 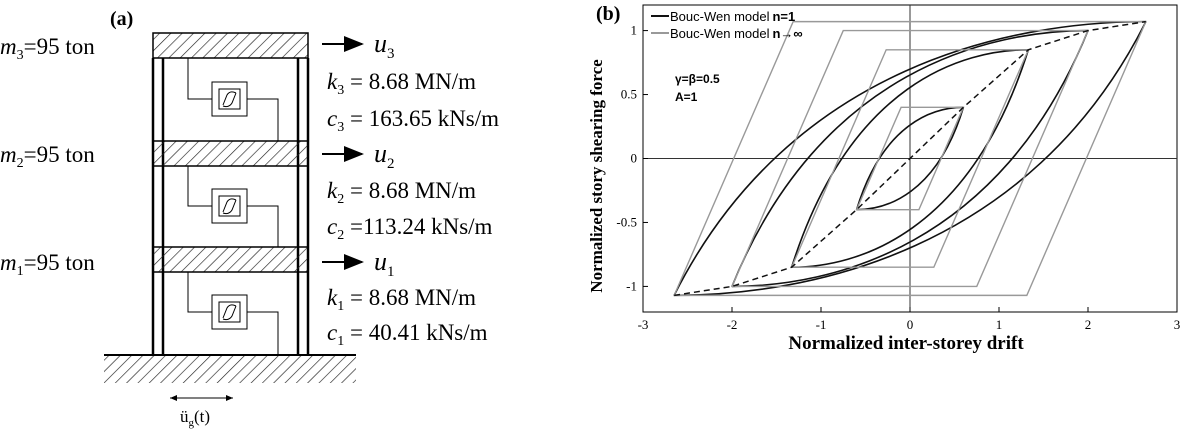 What do you see at coordinates (121, 19) in the screenshot?
I see `panel-a-label: (a)` at bounding box center [121, 19].